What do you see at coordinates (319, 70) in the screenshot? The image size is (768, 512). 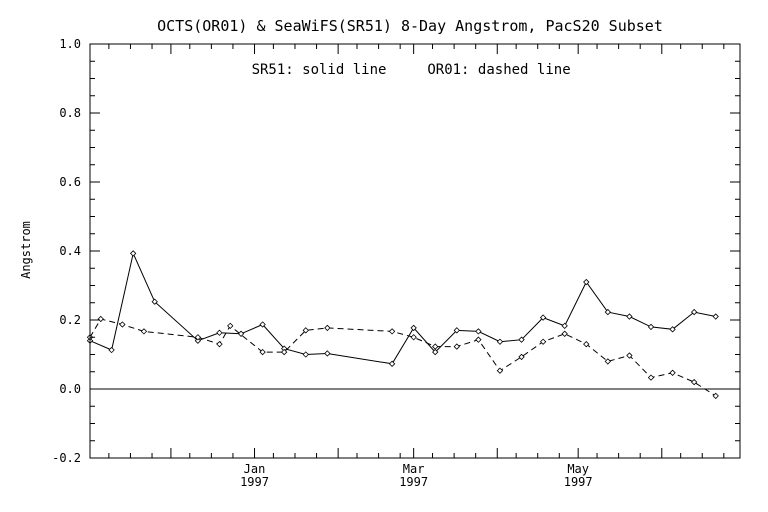 I see `solid-line-annotation: SR51: solid line` at bounding box center [319, 70].